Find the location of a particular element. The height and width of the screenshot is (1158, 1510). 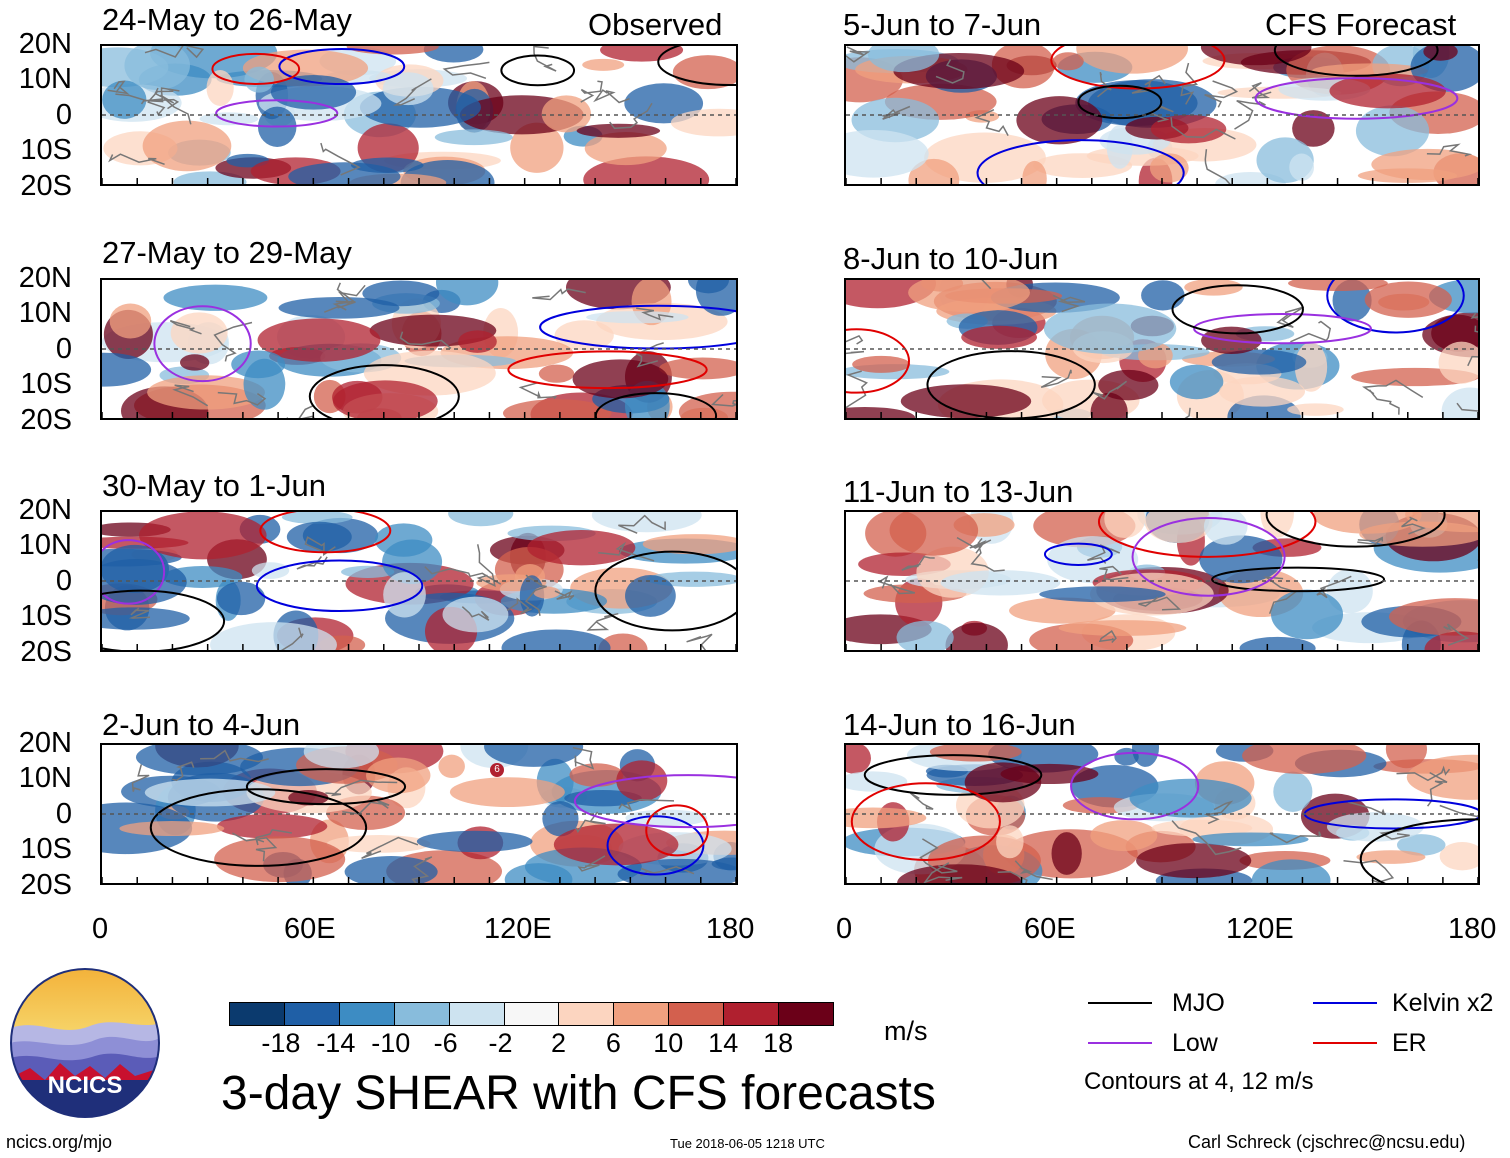

colorbar is located at coordinates (531, 1014).